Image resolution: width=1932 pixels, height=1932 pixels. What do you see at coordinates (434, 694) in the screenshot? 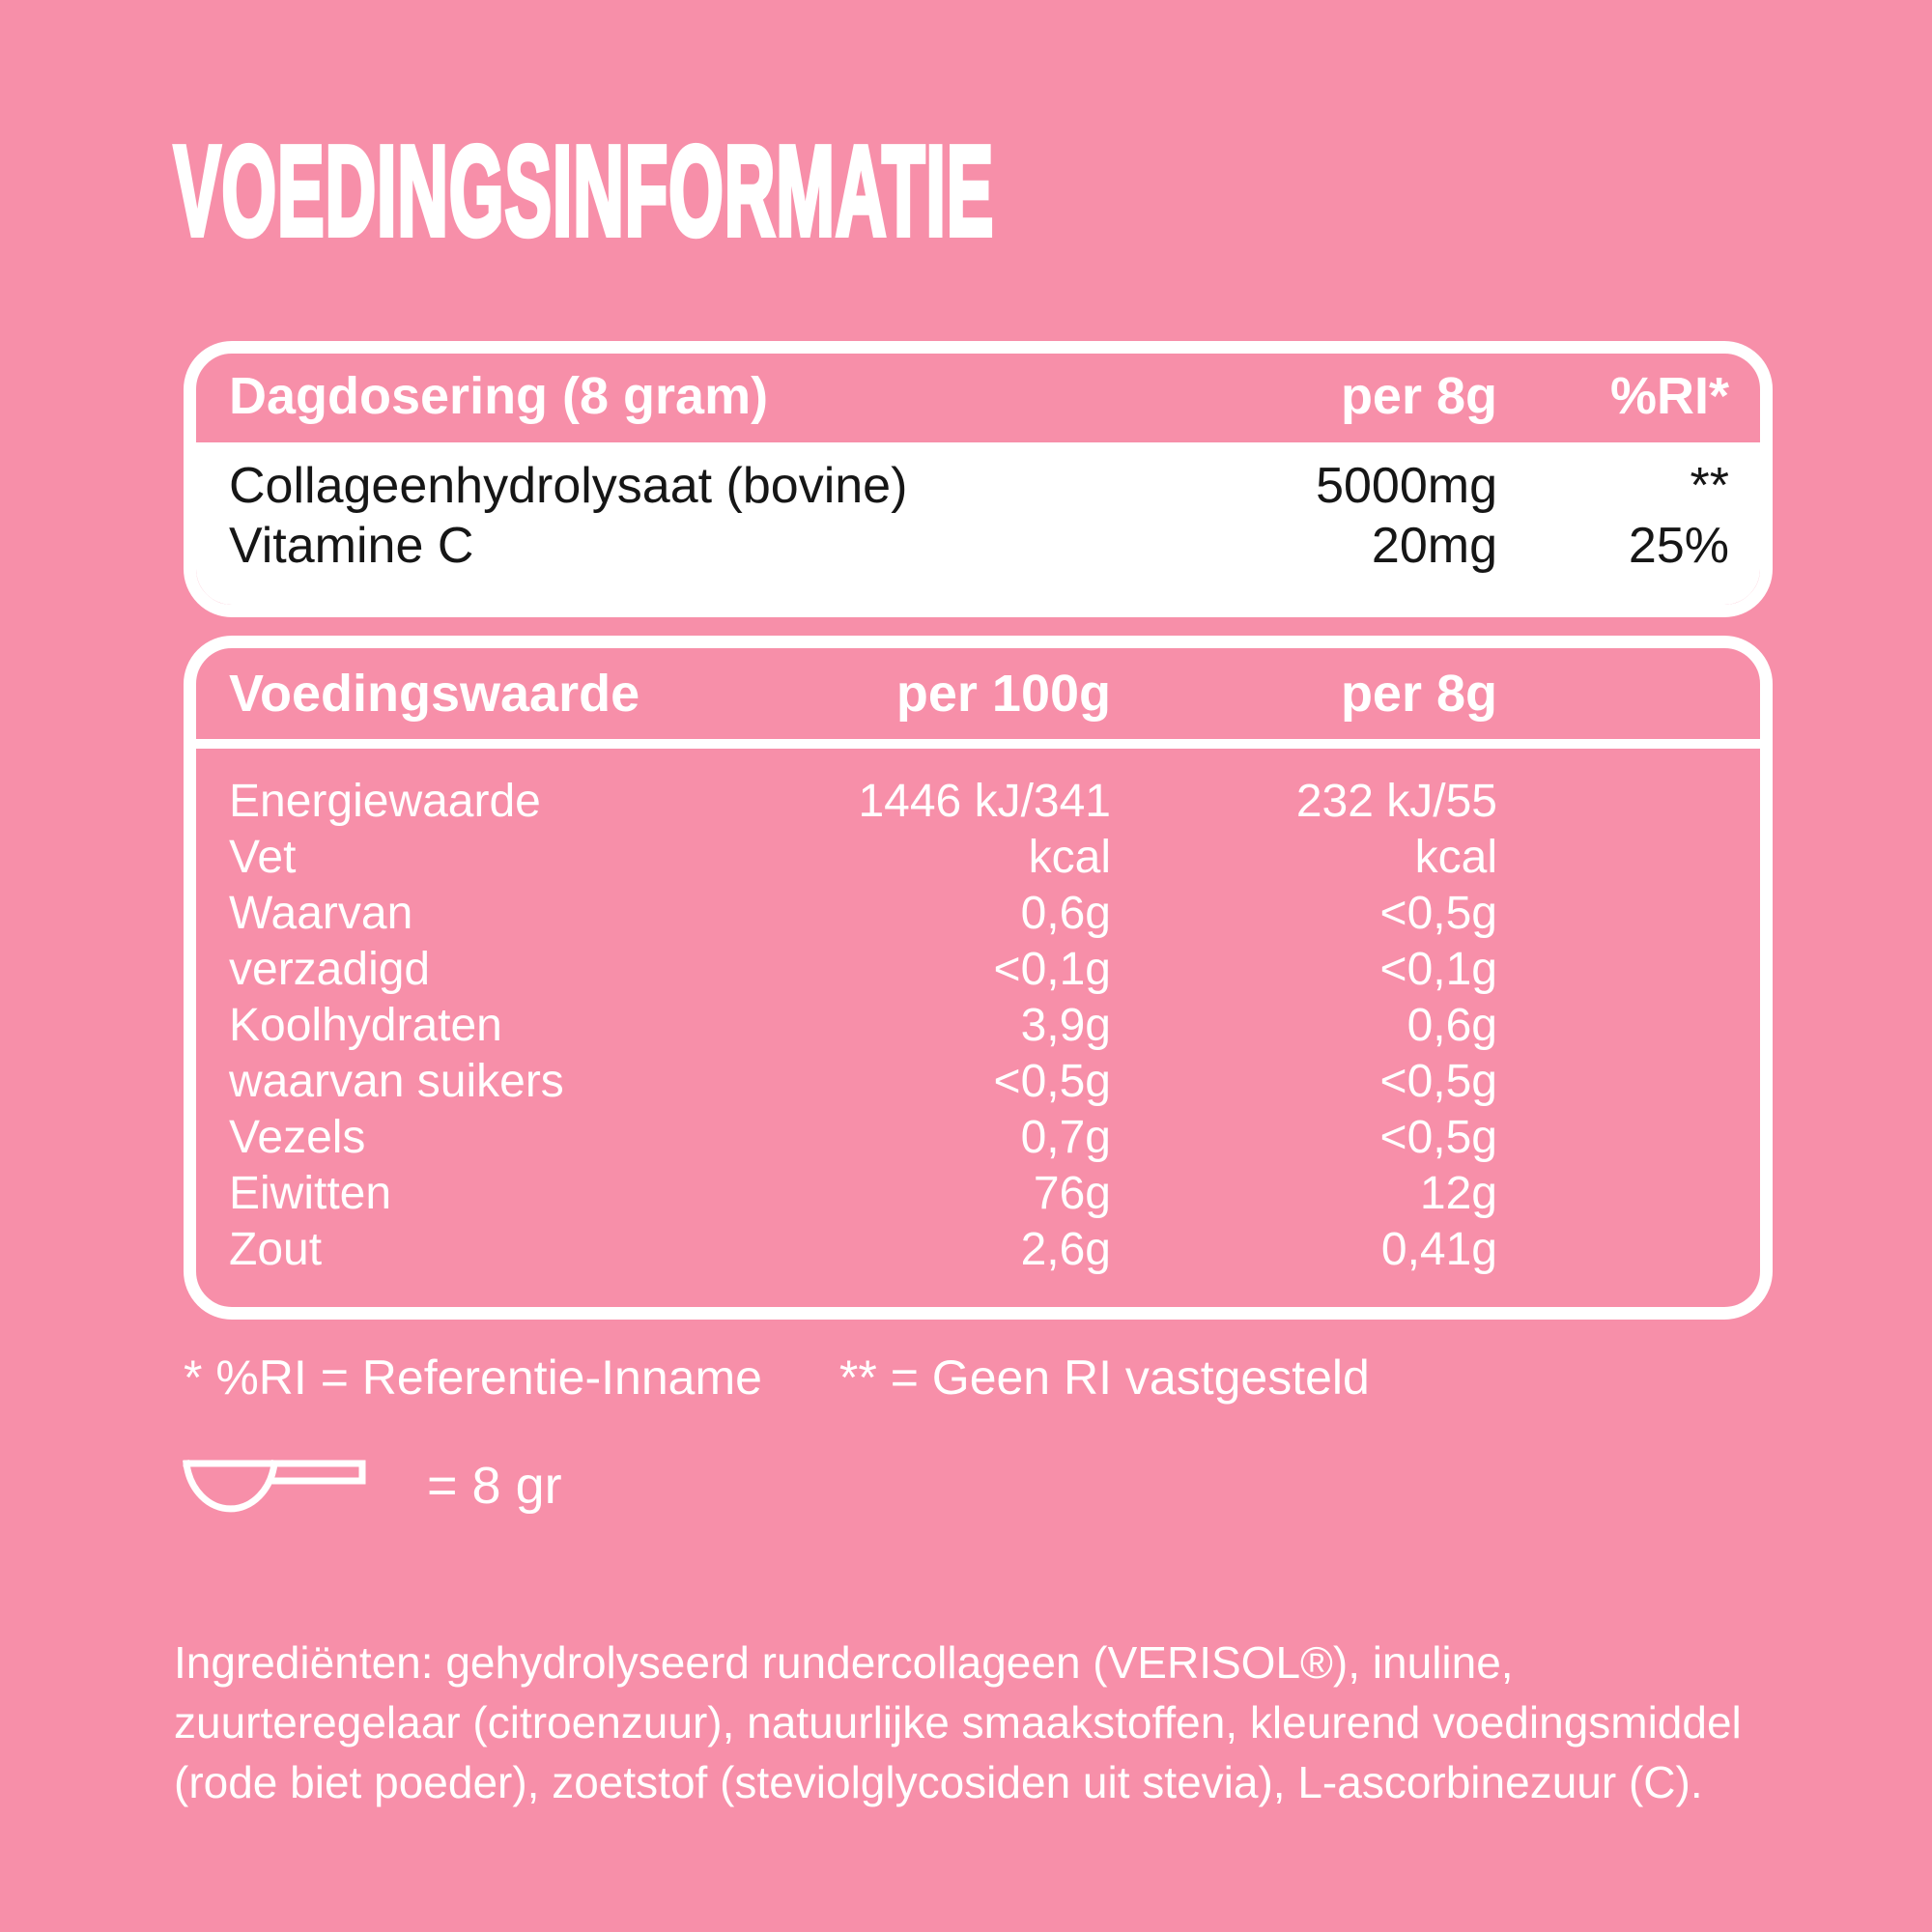
I see `nutrition-header-label: Voedingswaarde` at bounding box center [434, 694].